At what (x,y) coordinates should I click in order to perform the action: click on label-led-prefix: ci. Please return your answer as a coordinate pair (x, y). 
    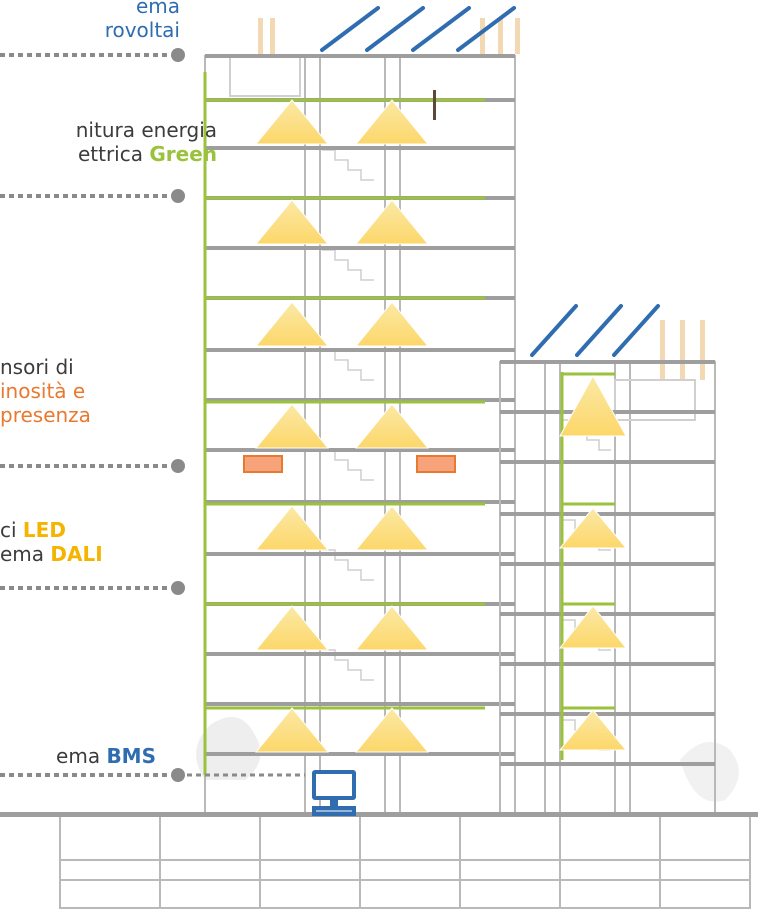
    Looking at the image, I should click on (11, 530).